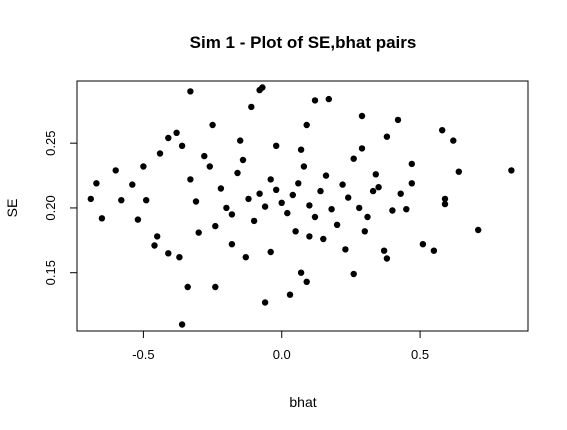  I want to click on x-axis-label: bhat, so click(302, 402).